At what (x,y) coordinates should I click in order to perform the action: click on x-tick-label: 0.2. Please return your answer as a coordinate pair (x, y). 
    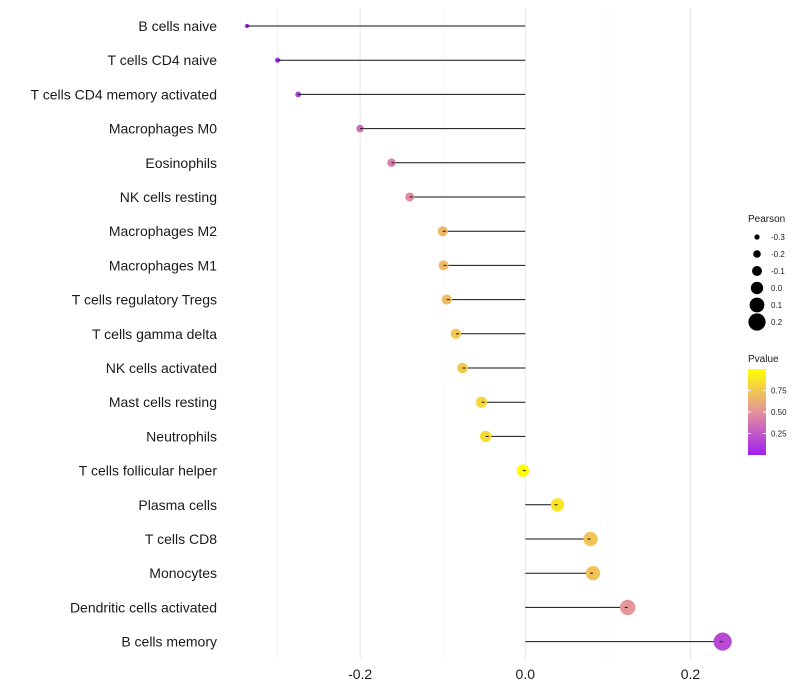
    Looking at the image, I should click on (691, 674).